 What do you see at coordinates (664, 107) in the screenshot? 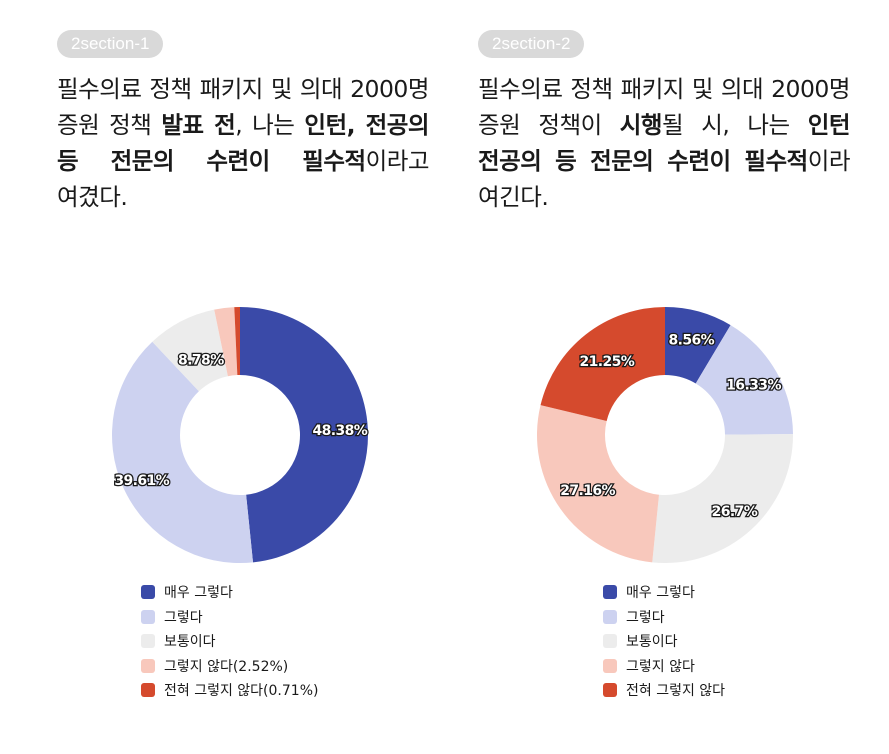
I see `text-run: 필수의료 정책 패키지 및 의대 2000명 증원 정책이` at bounding box center [664, 107].